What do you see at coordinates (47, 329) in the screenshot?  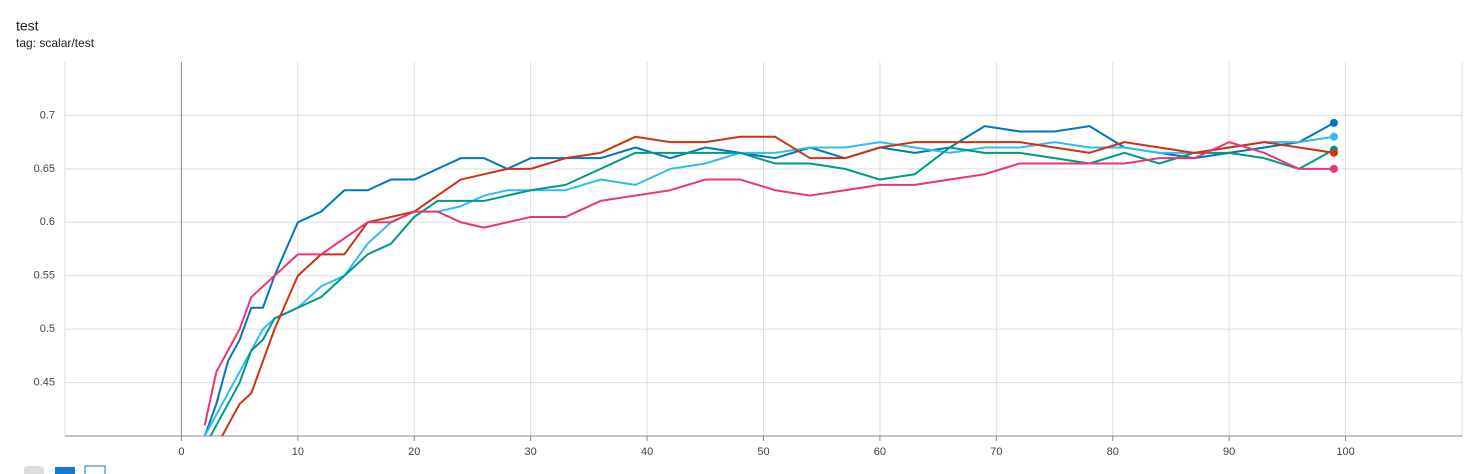 I see `y-tick-label: 0.5` at bounding box center [47, 329].